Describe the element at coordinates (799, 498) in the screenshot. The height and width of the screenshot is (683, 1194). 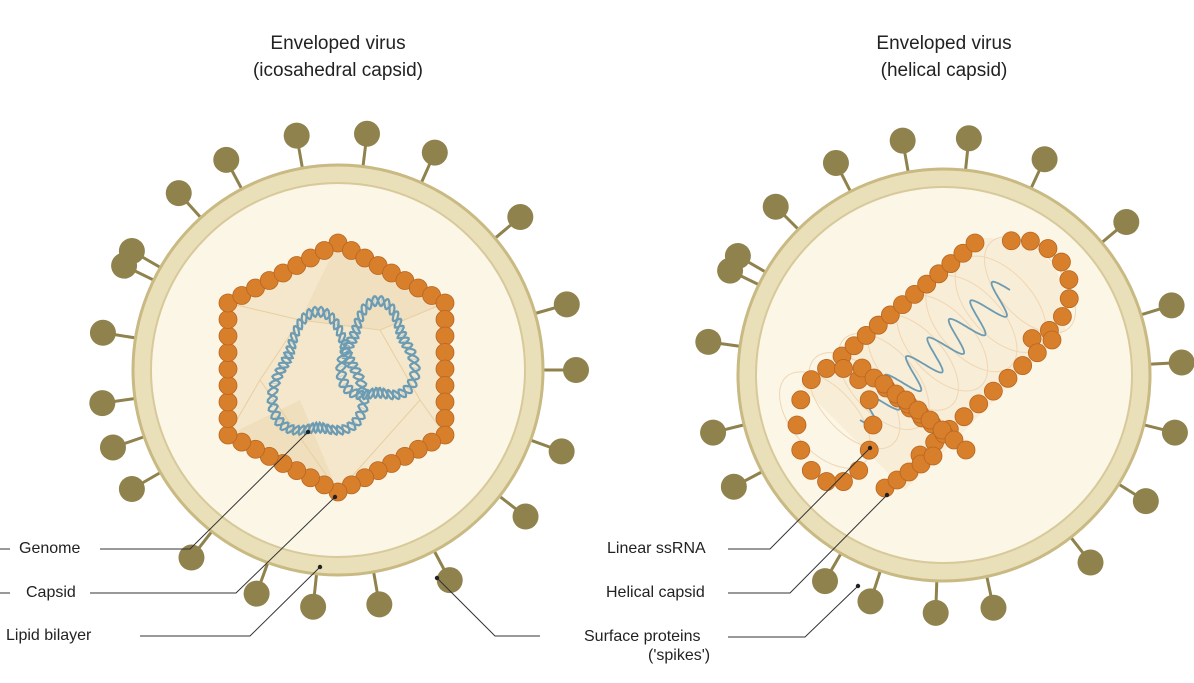
I see `ssrna-leader` at that location.